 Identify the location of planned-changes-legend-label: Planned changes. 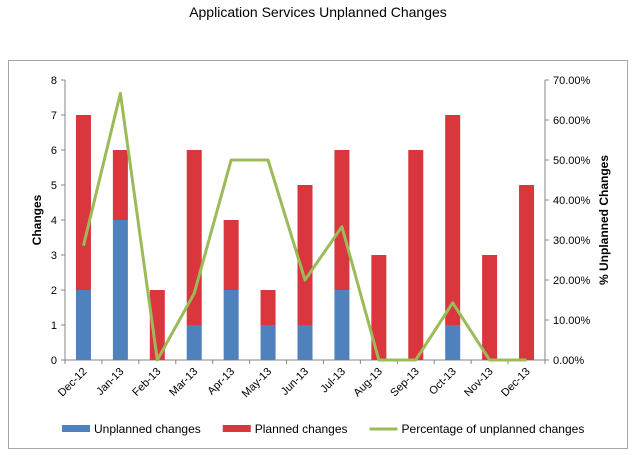
(301, 429).